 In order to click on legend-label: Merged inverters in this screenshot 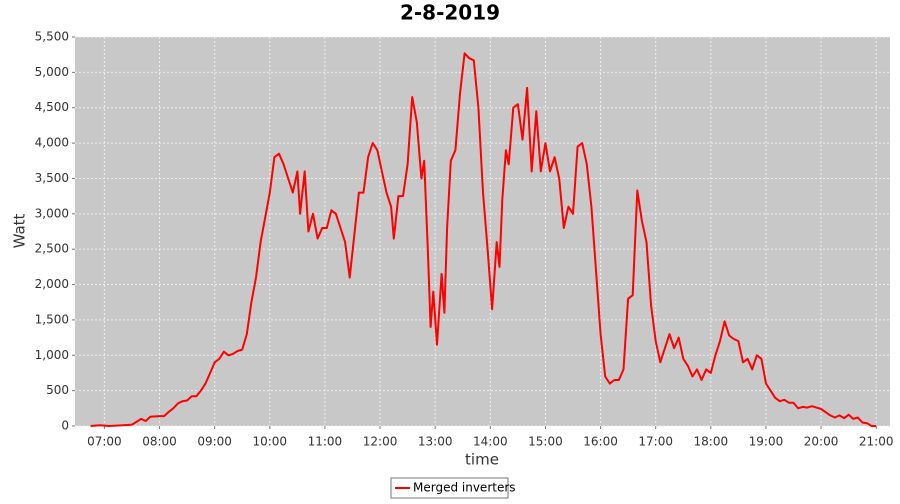, I will do `click(464, 488)`.